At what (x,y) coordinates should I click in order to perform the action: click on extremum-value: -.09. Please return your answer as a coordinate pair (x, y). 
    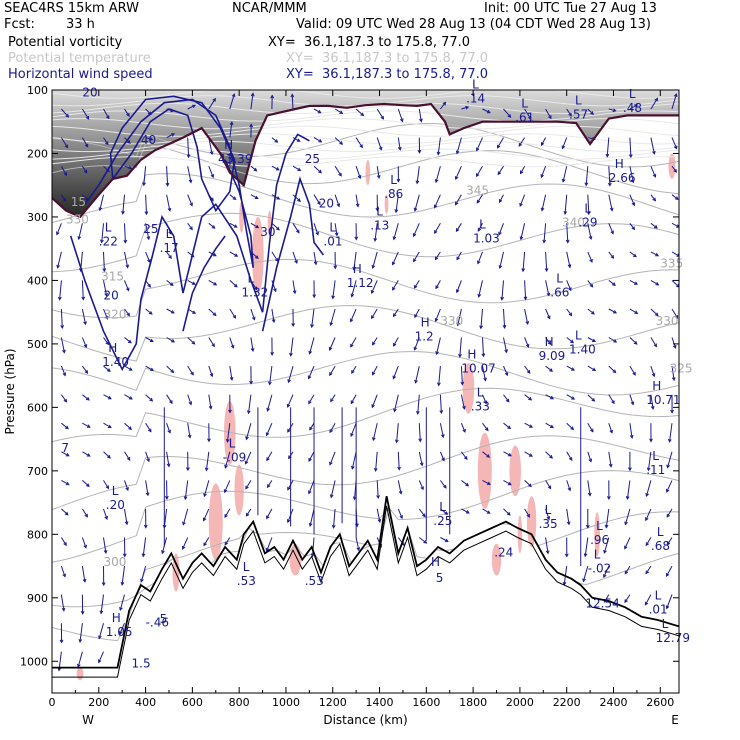
    Looking at the image, I should click on (234, 457).